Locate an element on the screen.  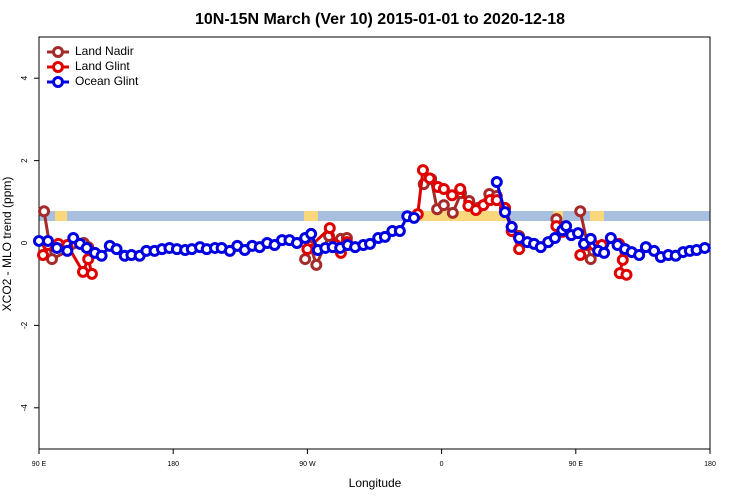
y-tick-label: -2 is located at coordinates (24, 325).